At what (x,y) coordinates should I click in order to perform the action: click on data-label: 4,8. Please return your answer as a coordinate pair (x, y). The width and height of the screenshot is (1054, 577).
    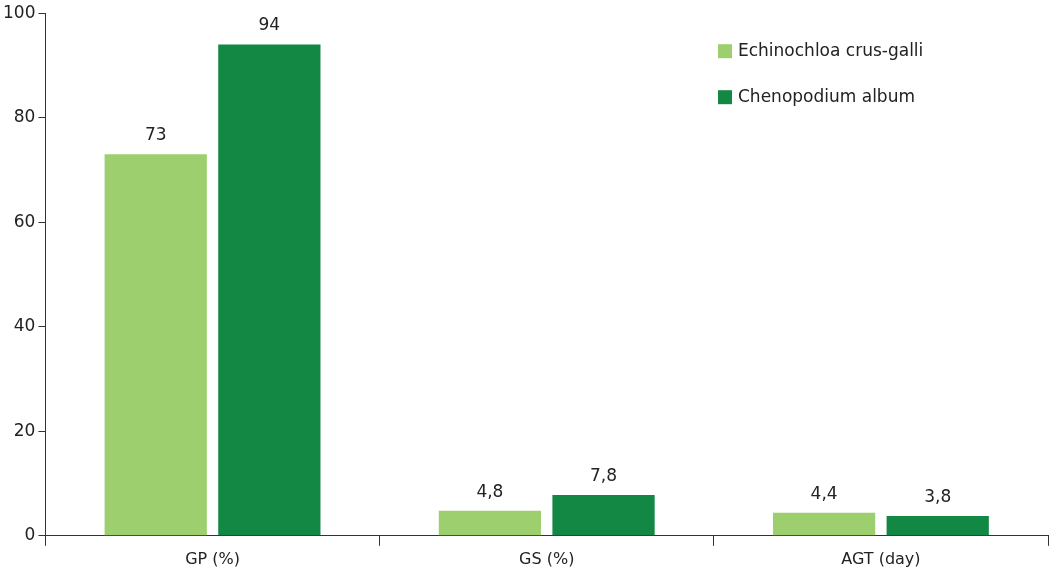
    Looking at the image, I should click on (490, 490).